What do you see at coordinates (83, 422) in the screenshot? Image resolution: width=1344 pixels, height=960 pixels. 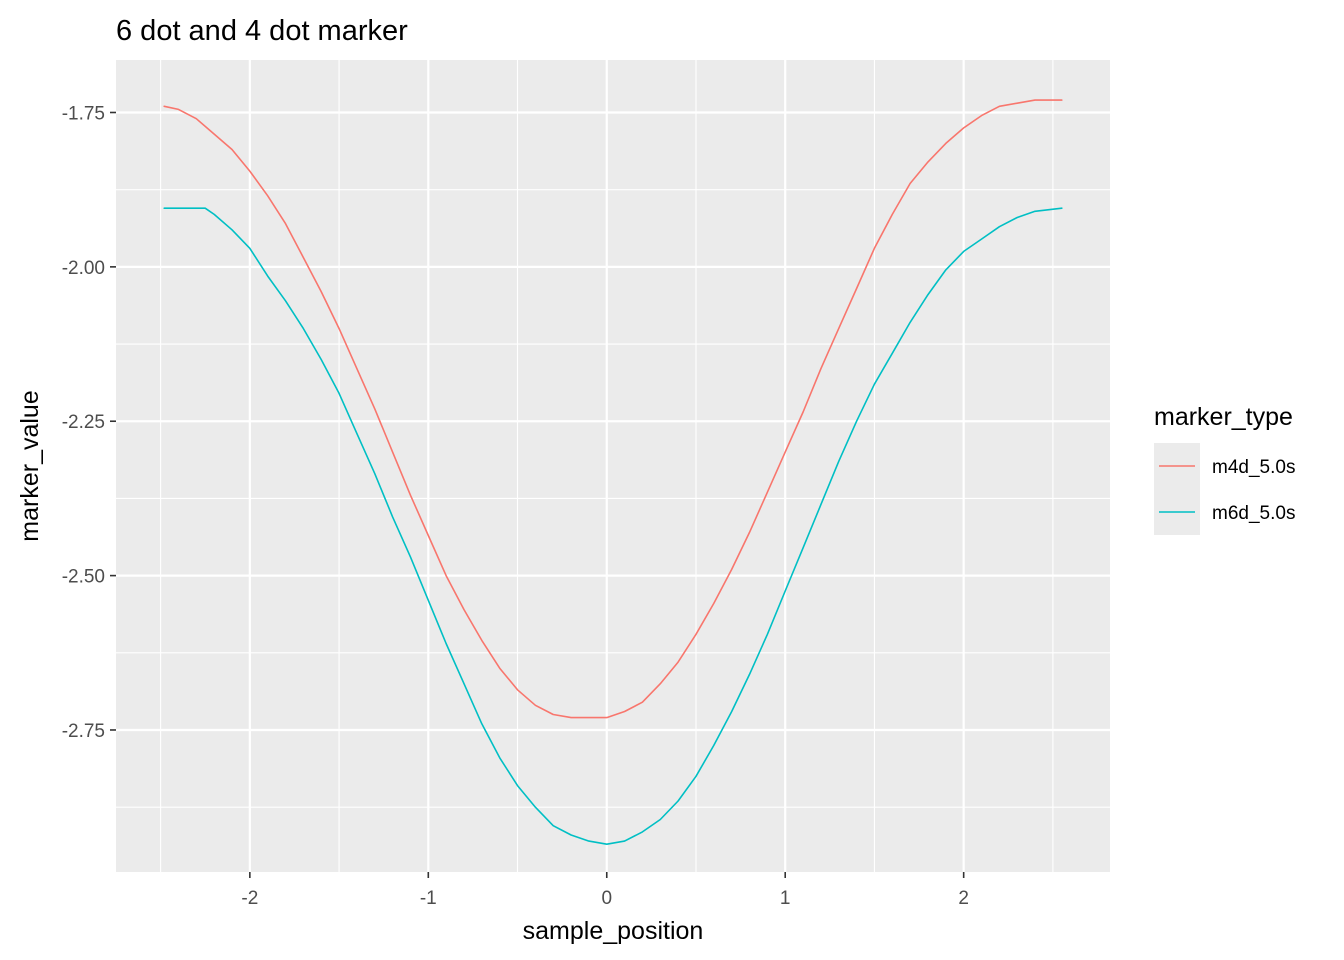 I see `y-tick-label: -2.25` at bounding box center [83, 422].